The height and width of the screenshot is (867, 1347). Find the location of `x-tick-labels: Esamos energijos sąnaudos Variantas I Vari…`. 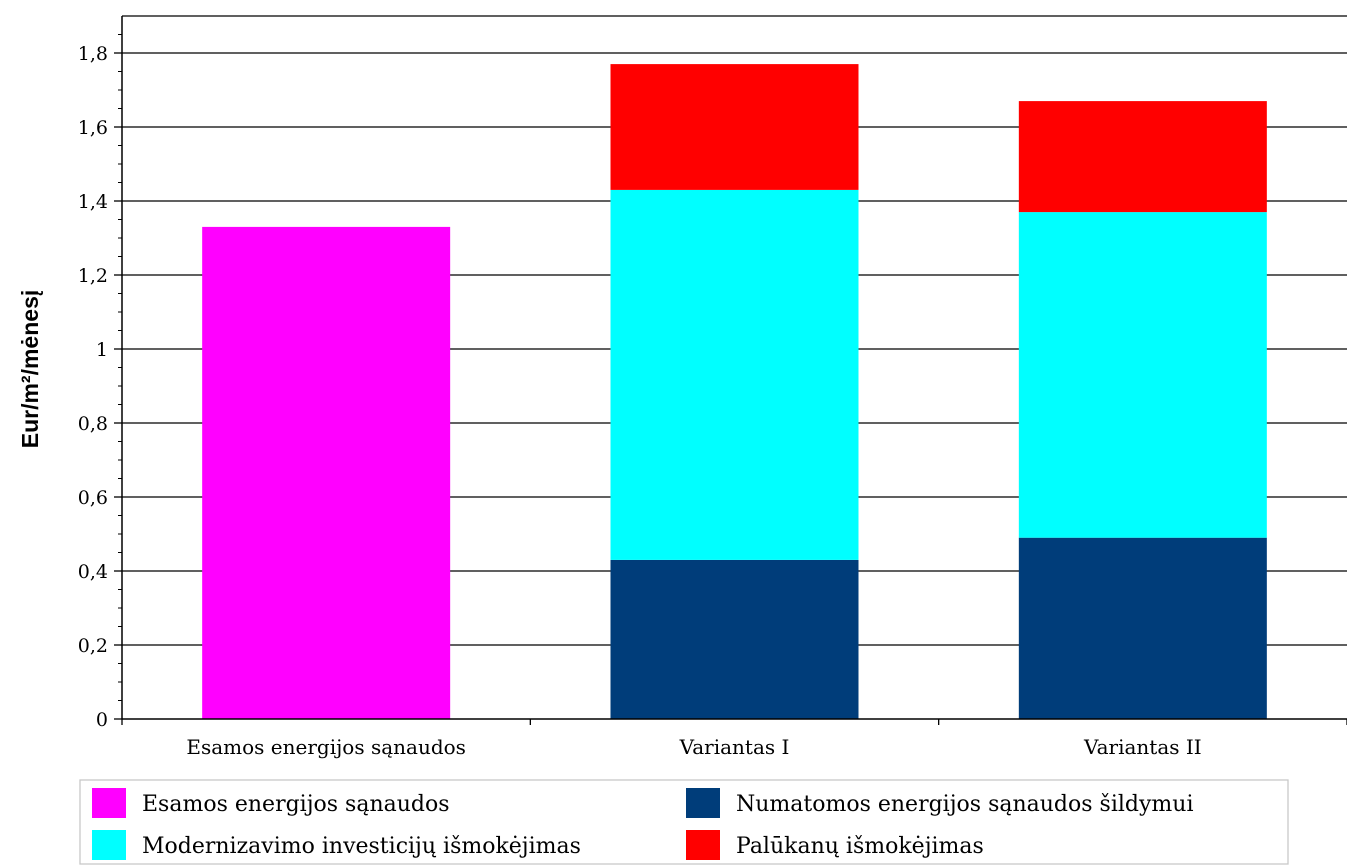

x-tick-labels: Esamos energijos sąnaudos Variantas I Vari… is located at coordinates (693, 747).